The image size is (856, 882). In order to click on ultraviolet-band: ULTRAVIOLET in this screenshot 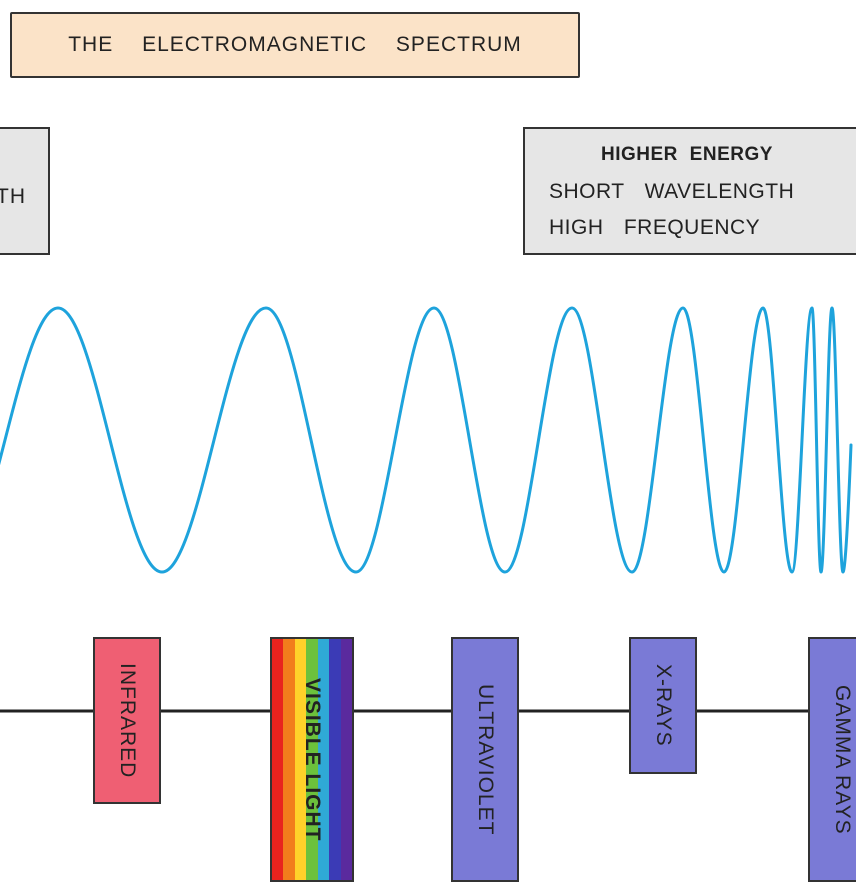, I will do `click(485, 759)`.